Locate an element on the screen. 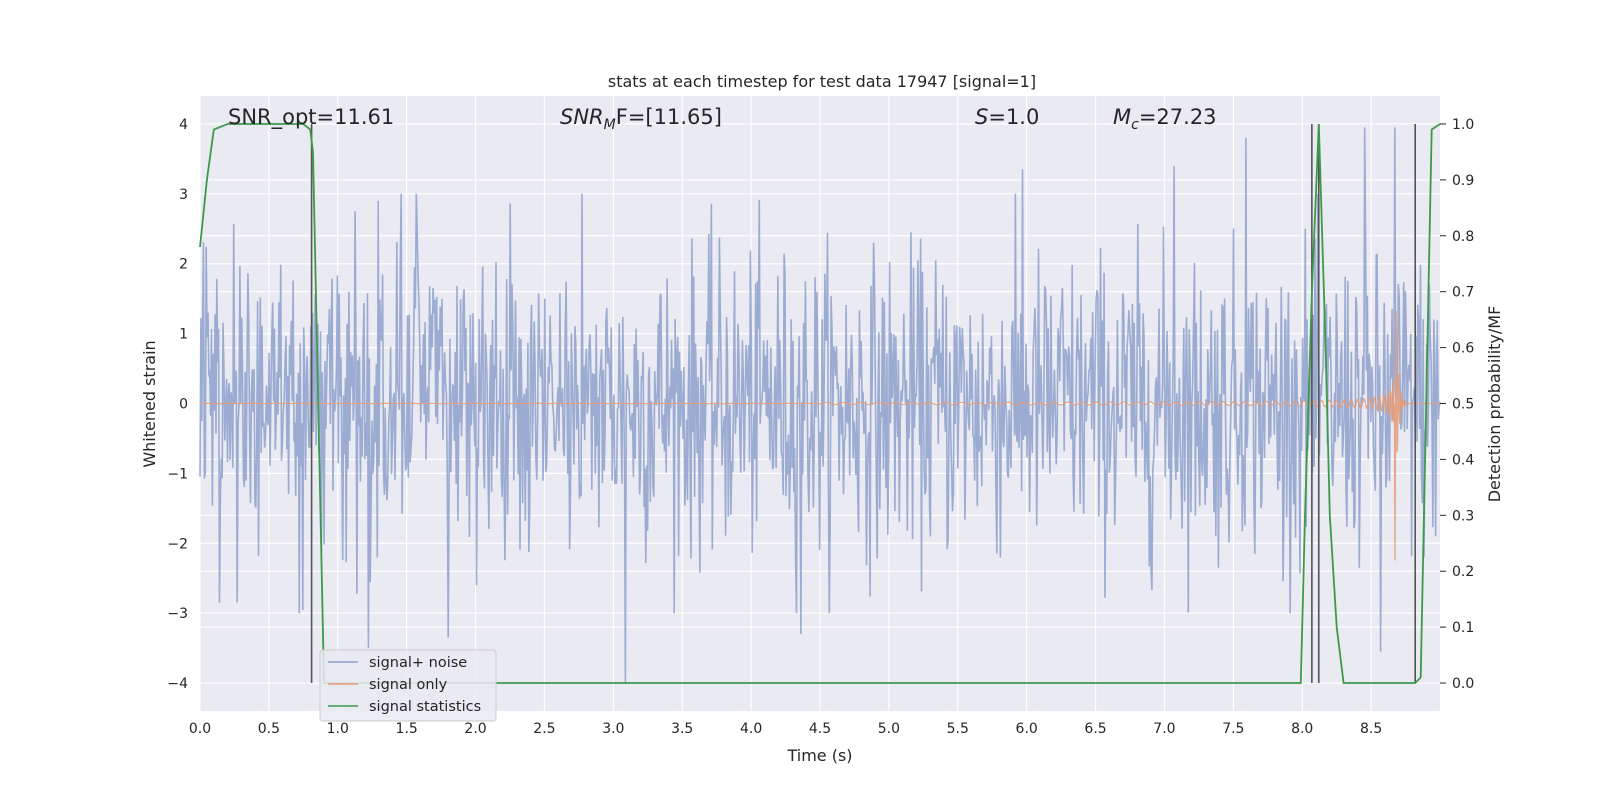 The height and width of the screenshot is (800, 1600). x-tick-label: 5.5 is located at coordinates (958, 729).